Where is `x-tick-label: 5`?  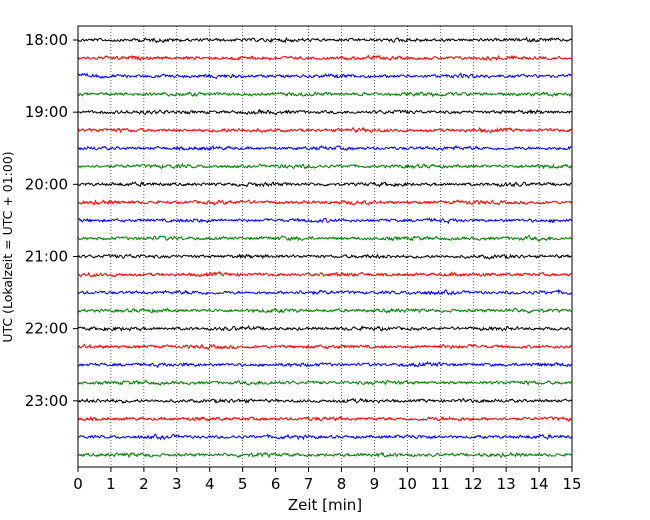 x-tick-label: 5 is located at coordinates (243, 484).